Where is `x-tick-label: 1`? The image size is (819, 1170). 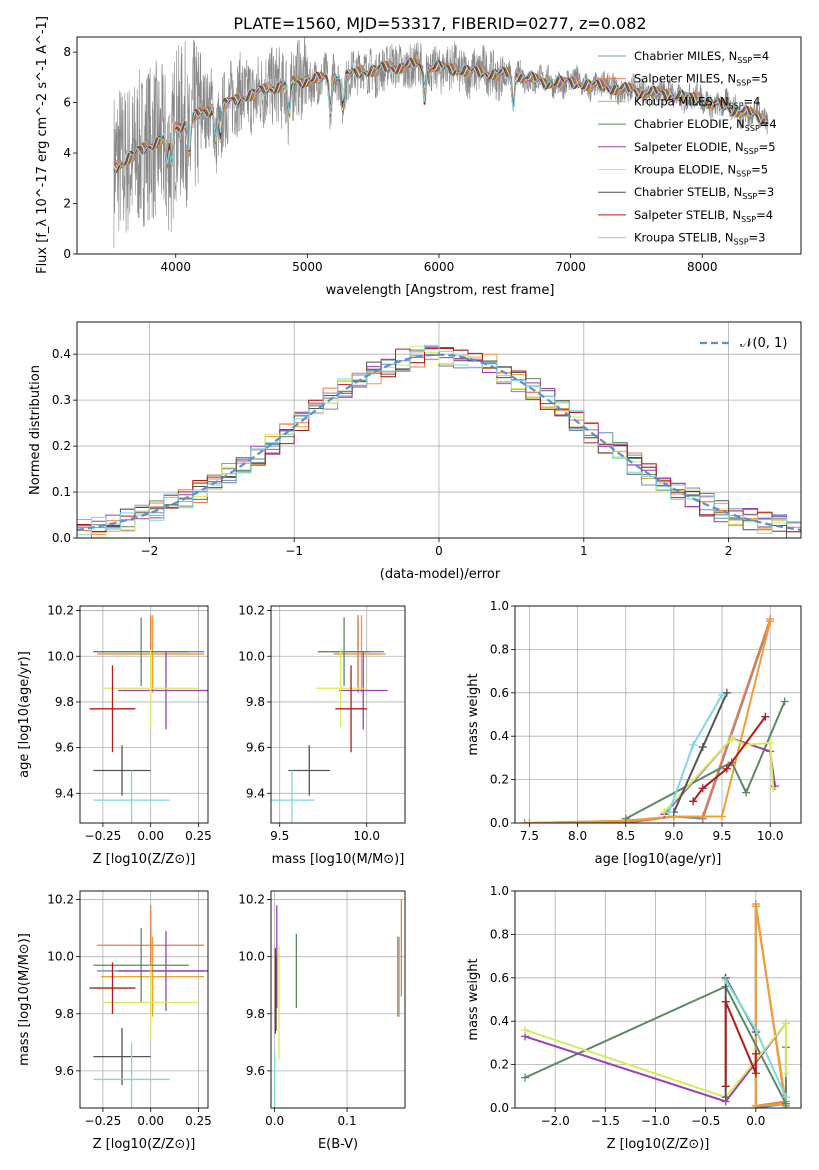 x-tick-label: 1 is located at coordinates (584, 551).